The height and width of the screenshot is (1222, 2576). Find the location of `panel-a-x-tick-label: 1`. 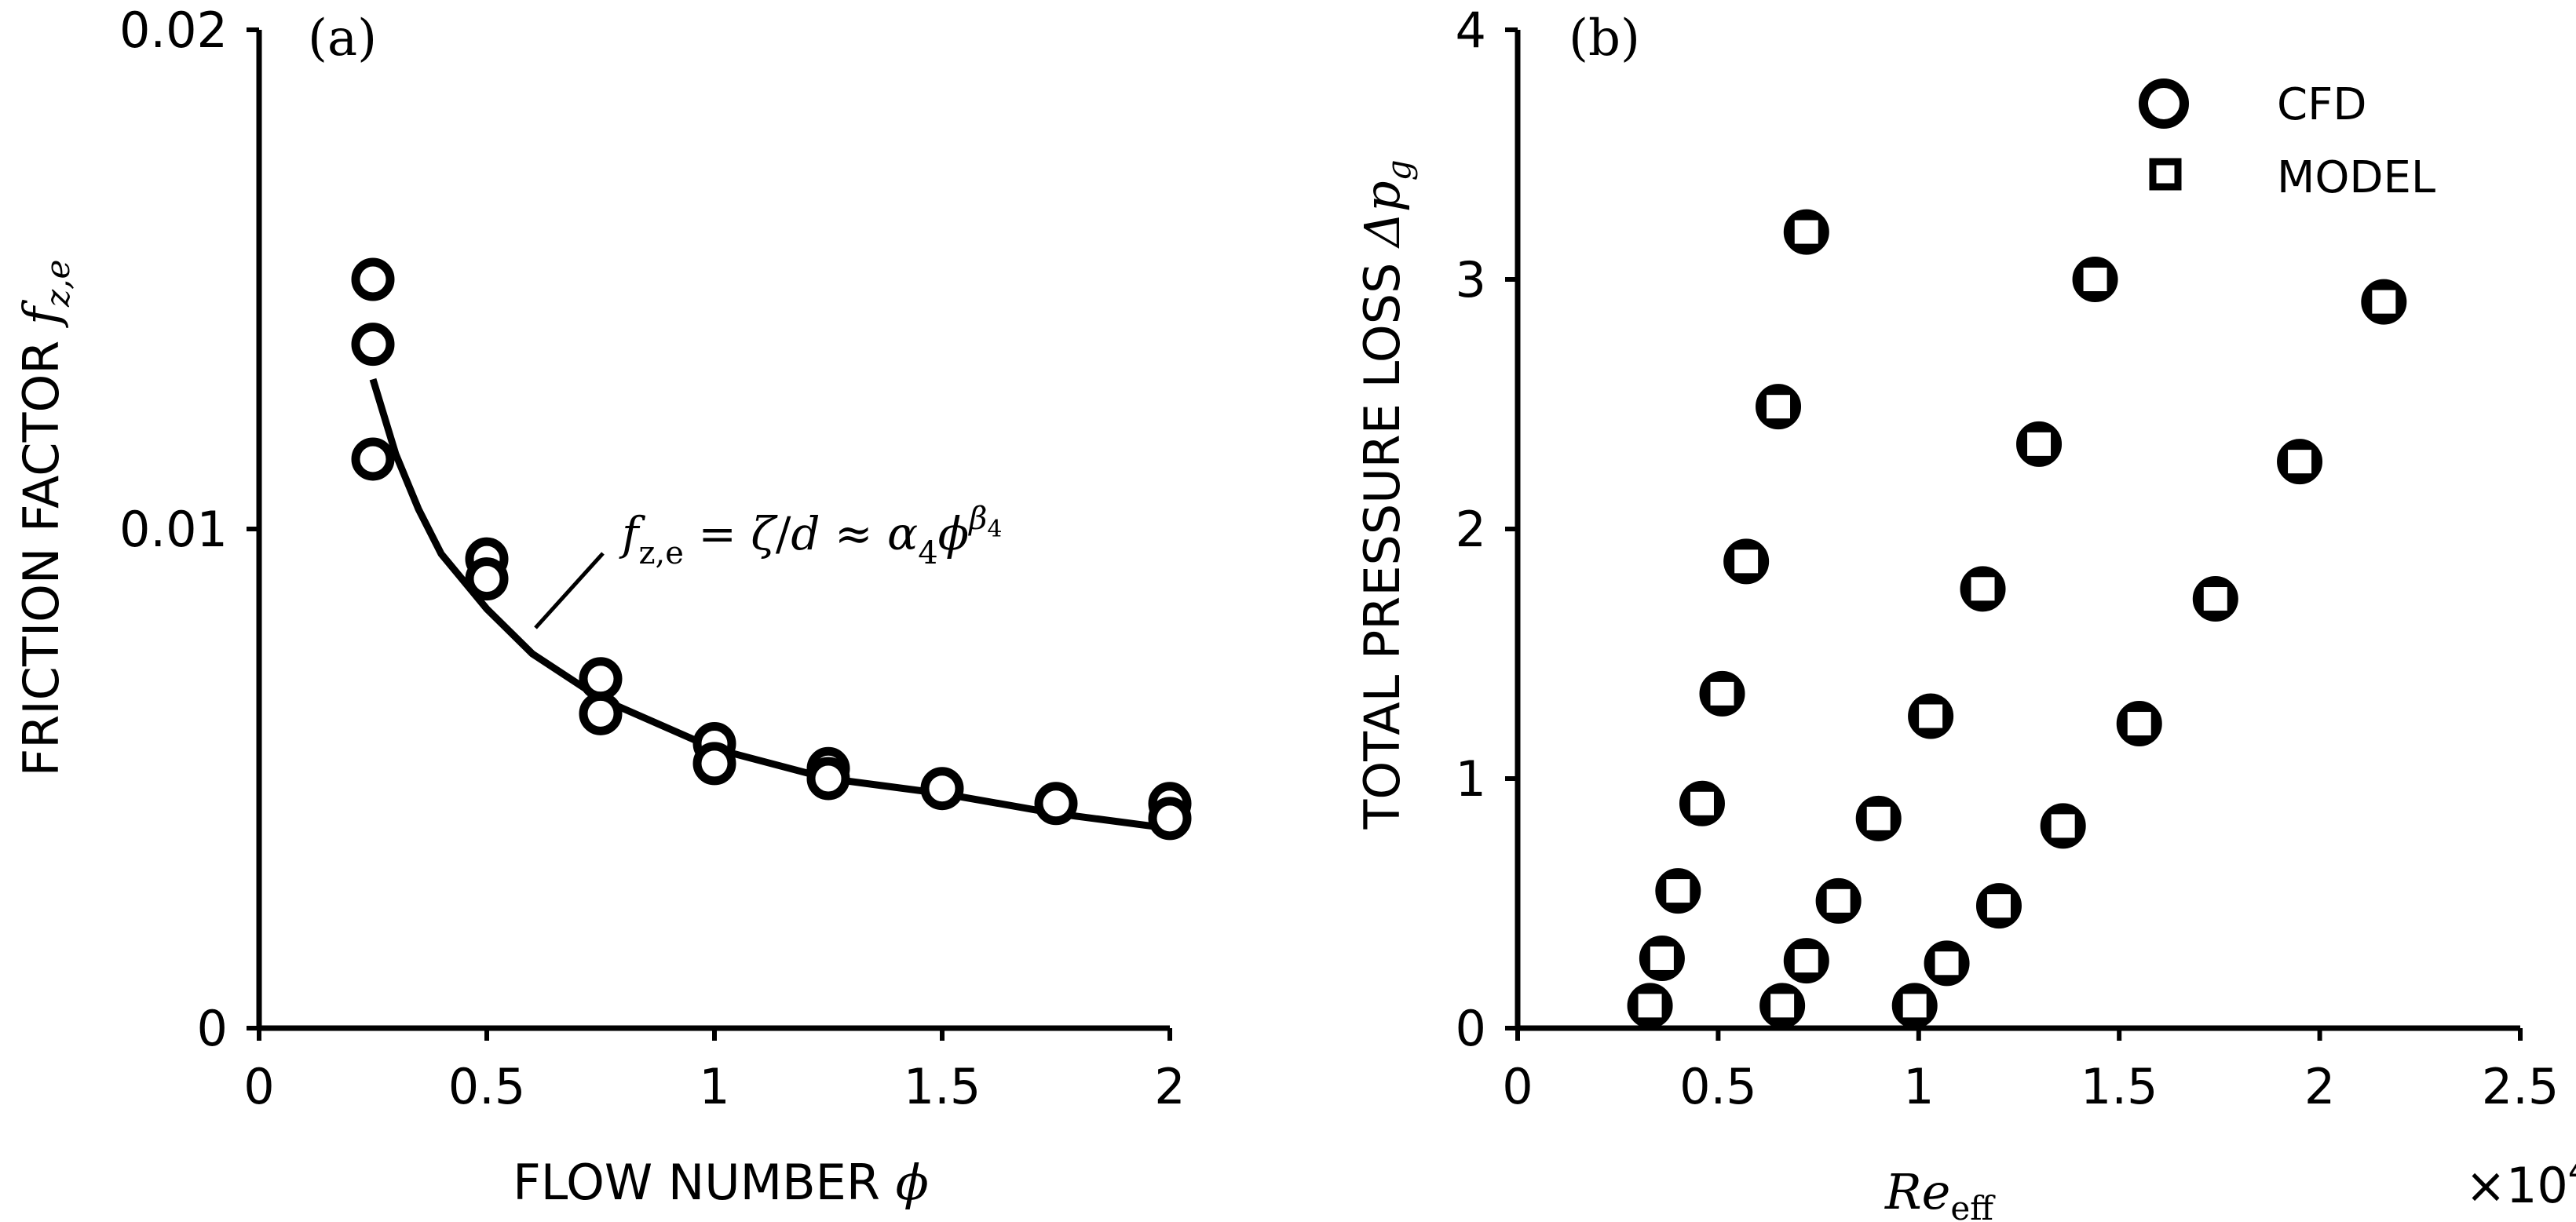

panel-a-x-tick-label: 1 is located at coordinates (714, 1086).